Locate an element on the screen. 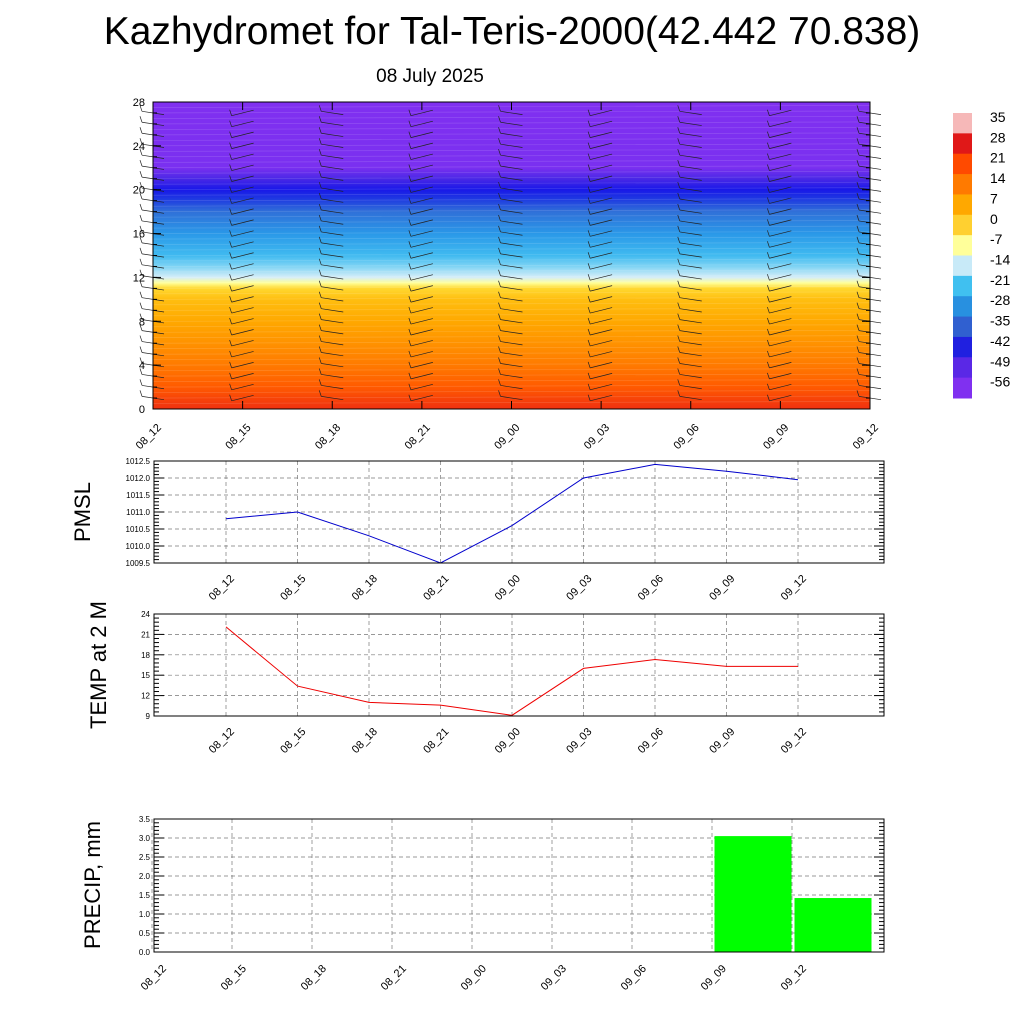  y-axis-label: PRECIP, mm is located at coordinates (92, 885).